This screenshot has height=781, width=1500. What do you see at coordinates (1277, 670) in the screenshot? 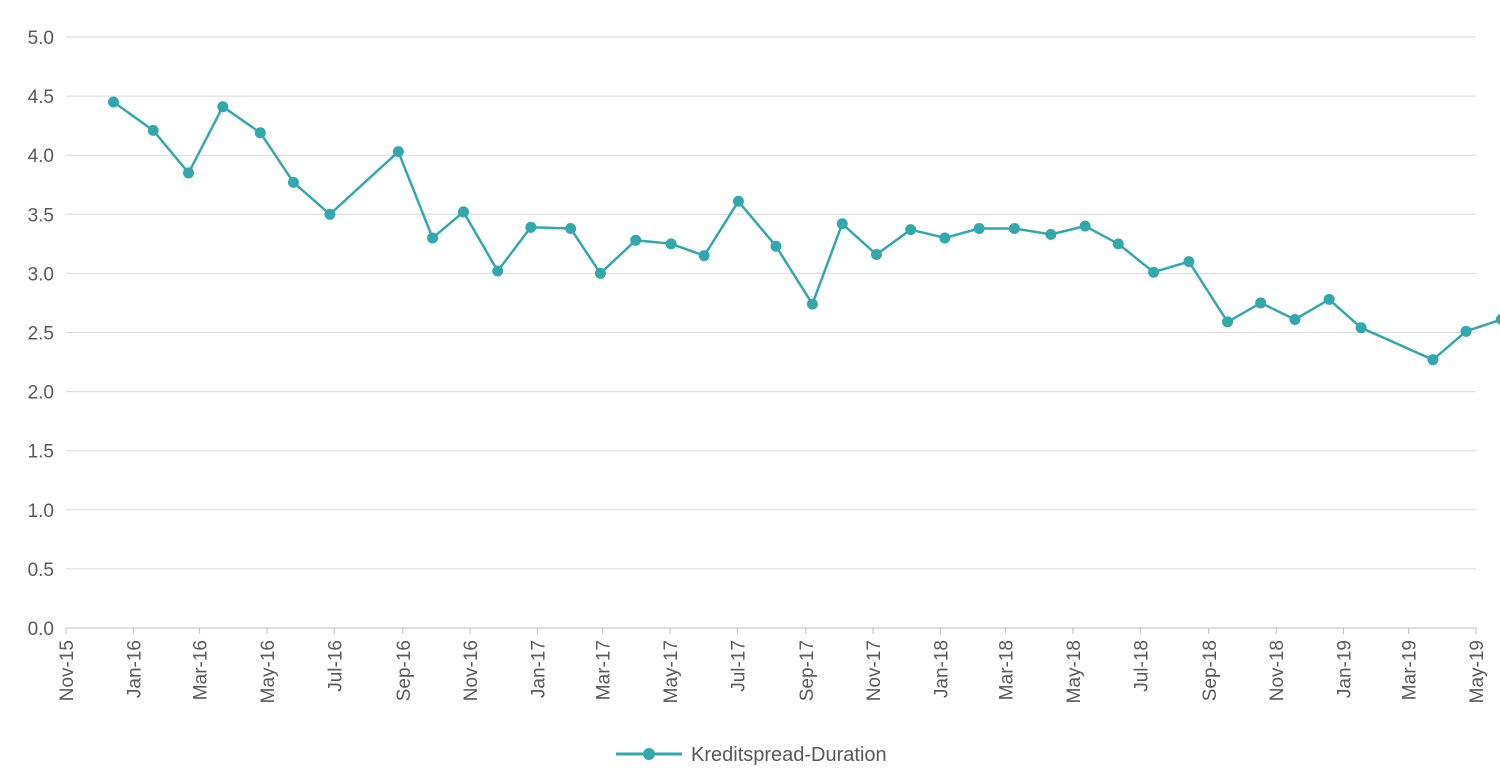
I see `x-tick-label: Nov-18` at bounding box center [1277, 670].